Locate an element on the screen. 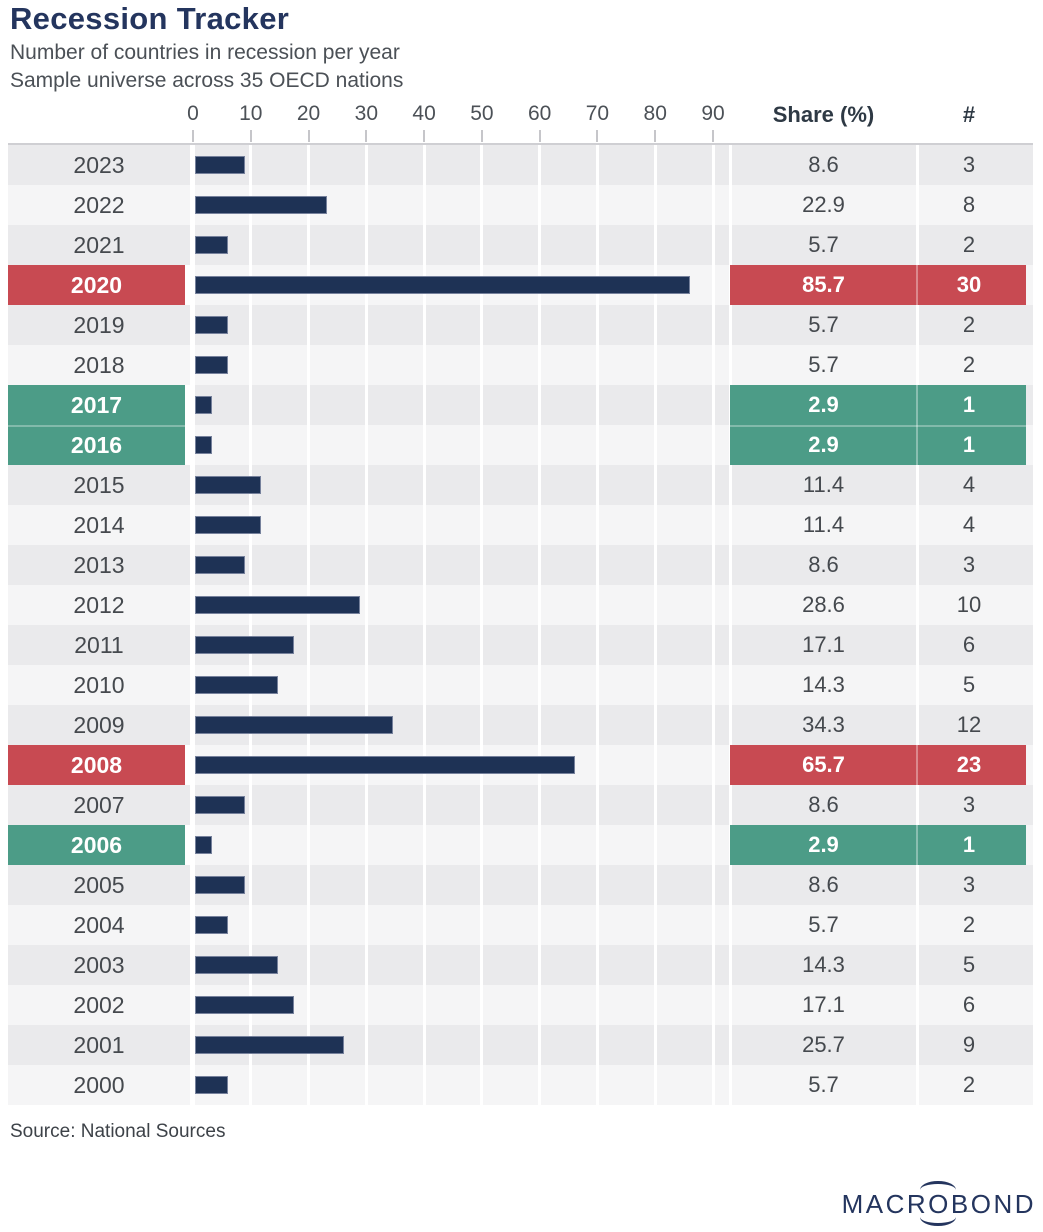 The image size is (1043, 1232). bar-track: 34.3 12 is located at coordinates (613, 725).